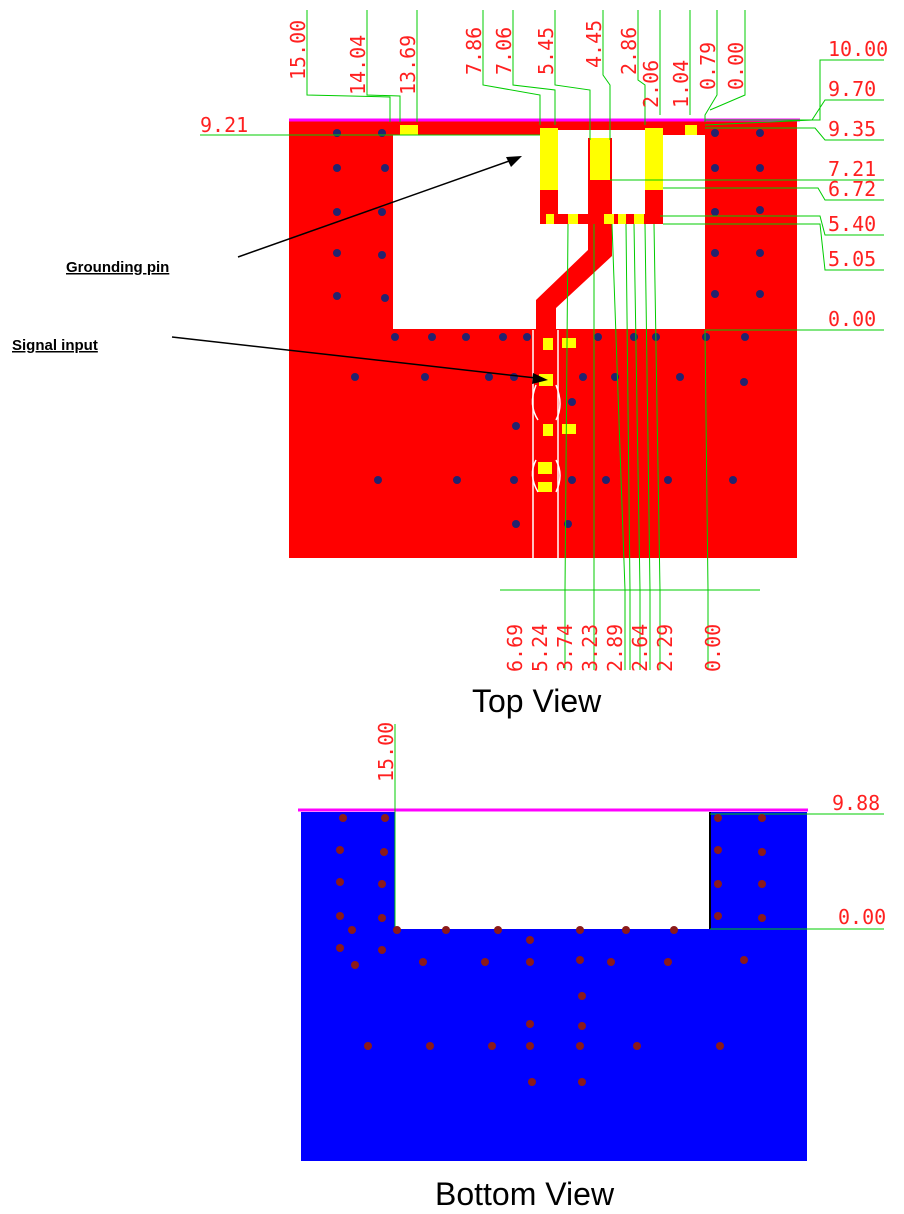 This screenshot has width=904, height=1214. I want to click on bottom-dimension-lines, so click(639, 827).